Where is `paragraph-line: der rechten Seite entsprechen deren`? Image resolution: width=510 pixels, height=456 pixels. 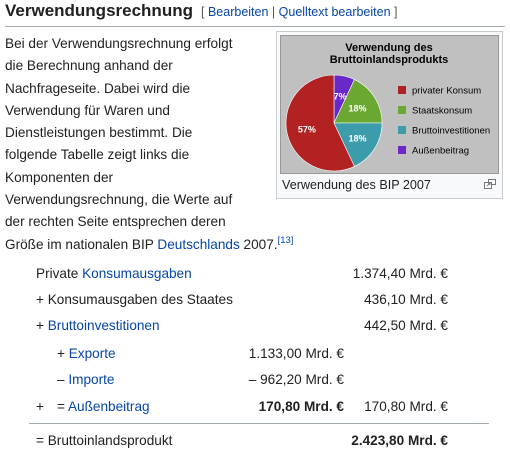 paragraph-line: der rechten Seite entsprechen deren is located at coordinates (115, 222).